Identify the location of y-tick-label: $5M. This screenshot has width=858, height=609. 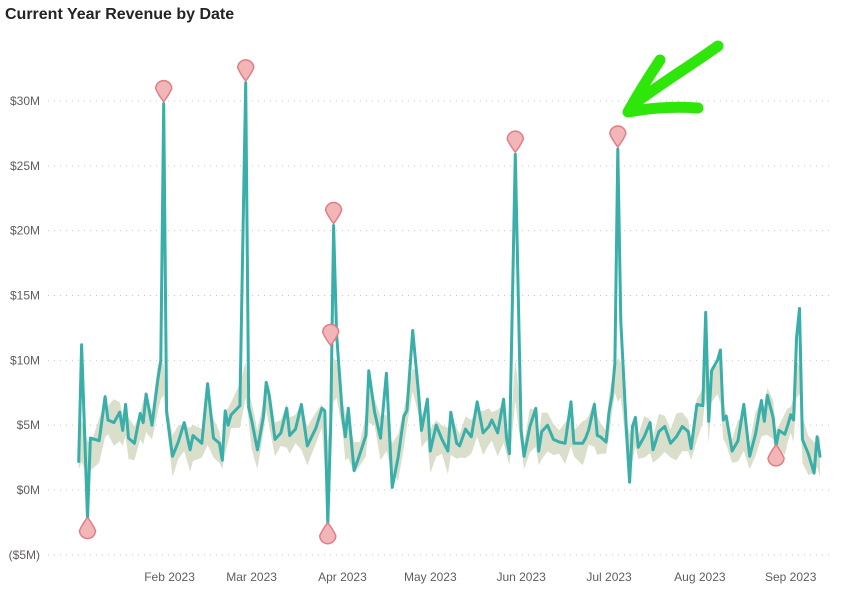
(28, 425).